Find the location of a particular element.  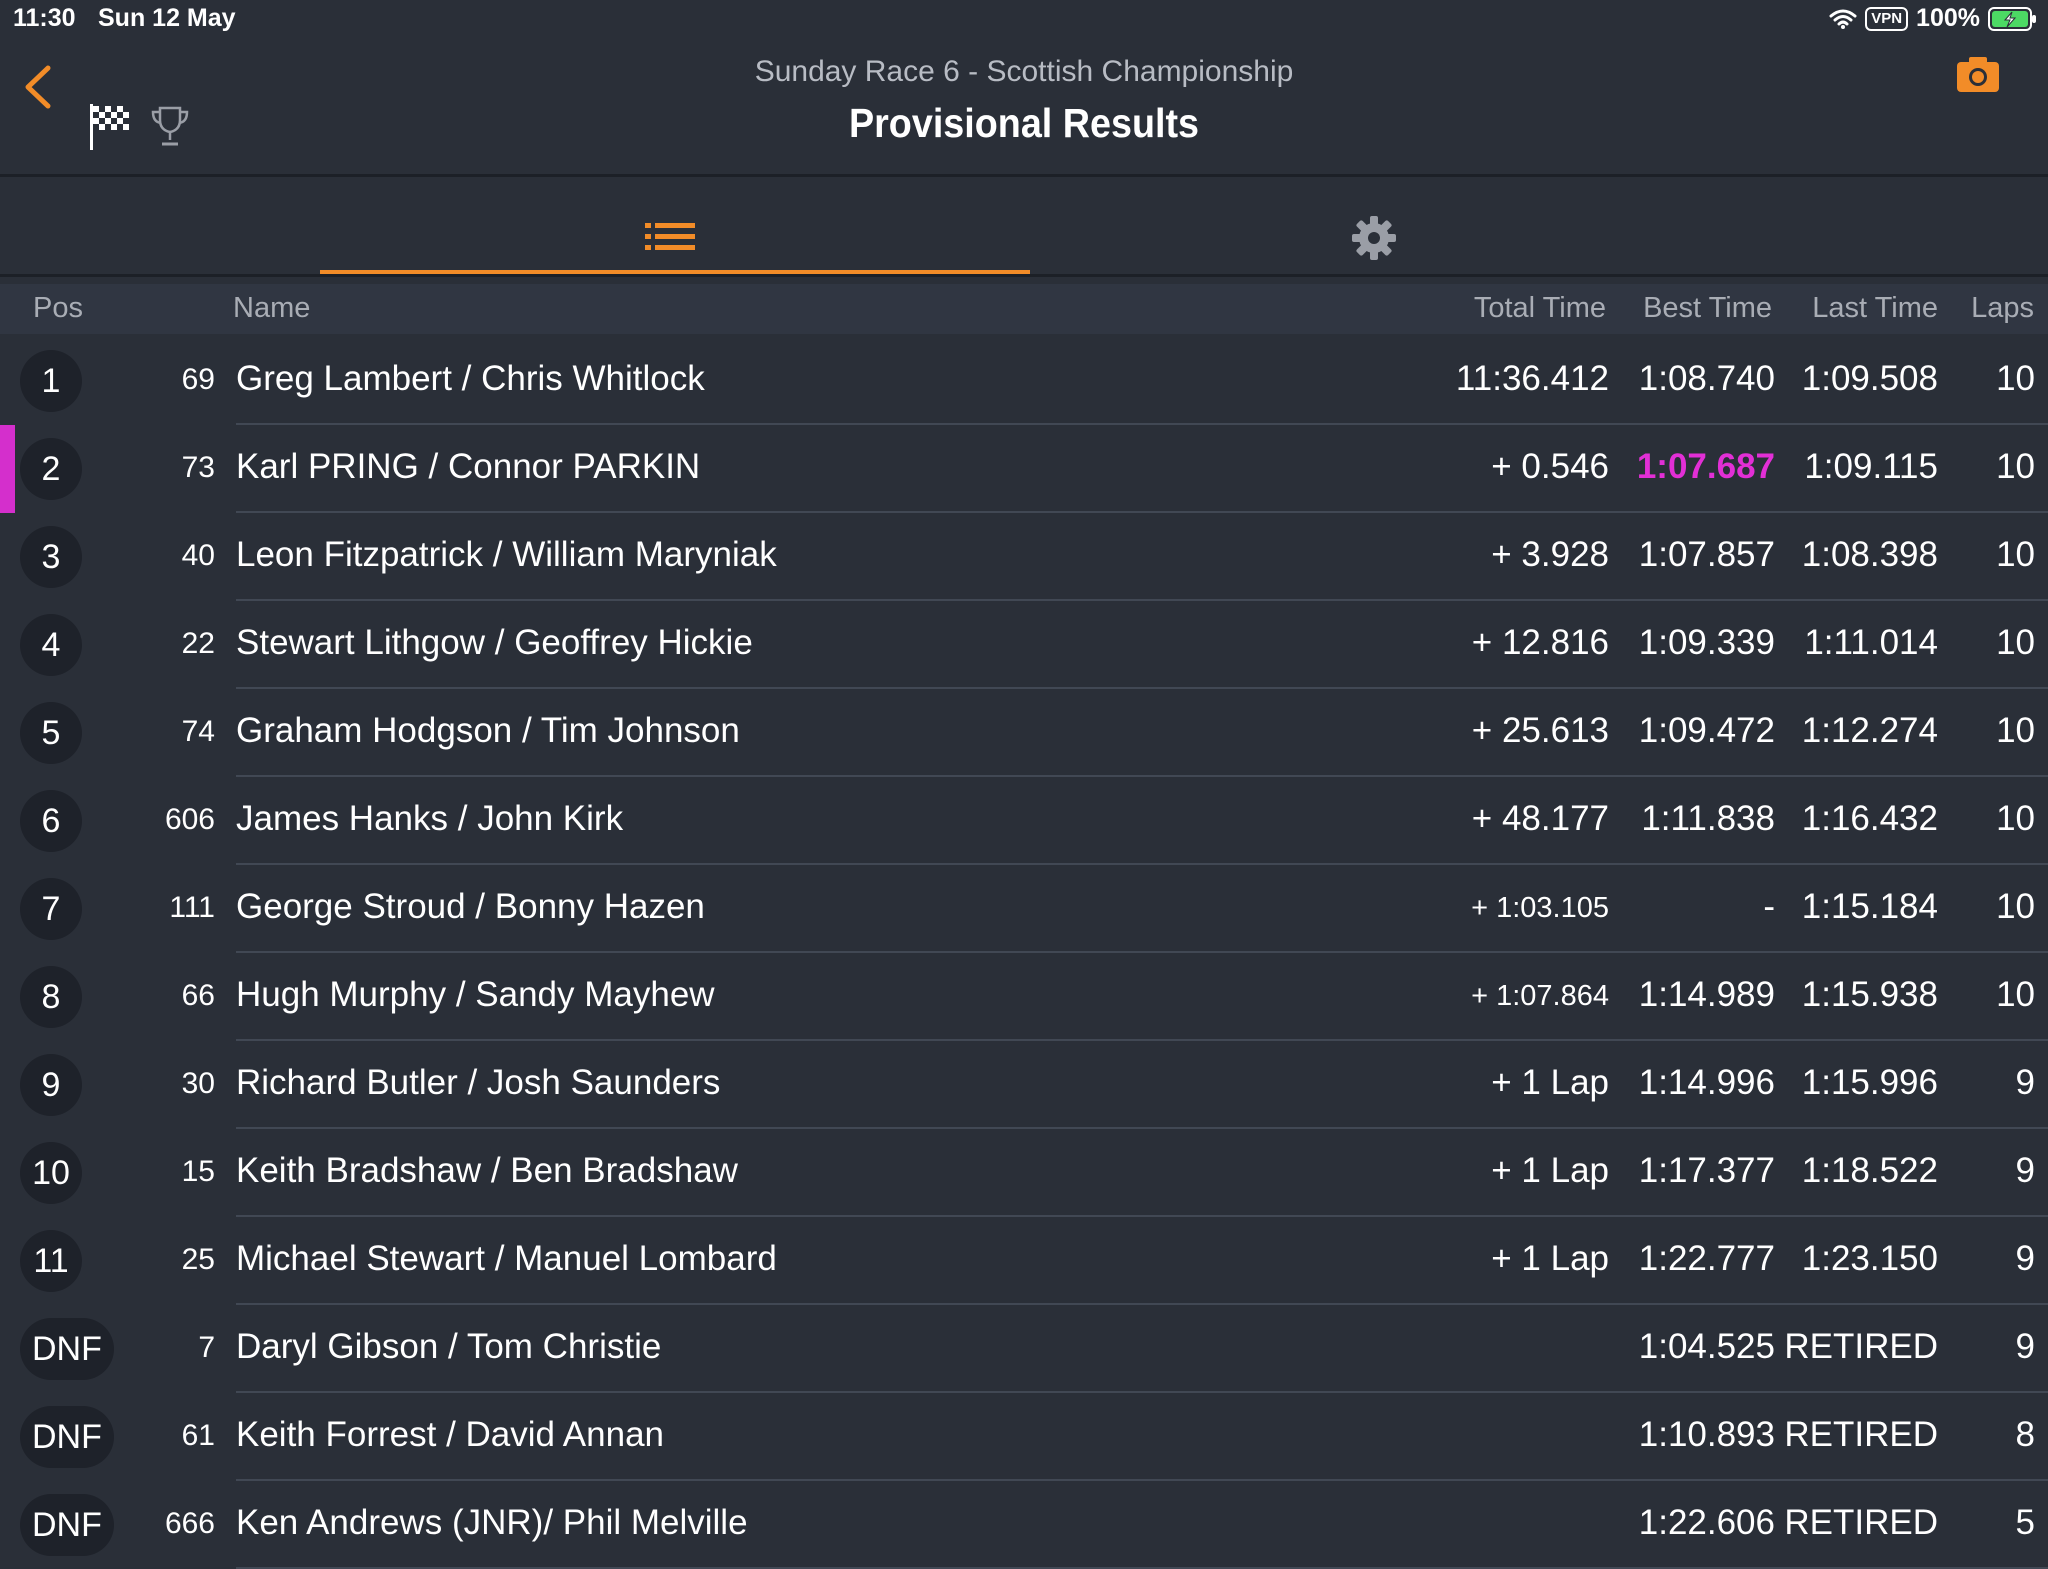

best-time: 1:22.606 is located at coordinates (1706, 1522).